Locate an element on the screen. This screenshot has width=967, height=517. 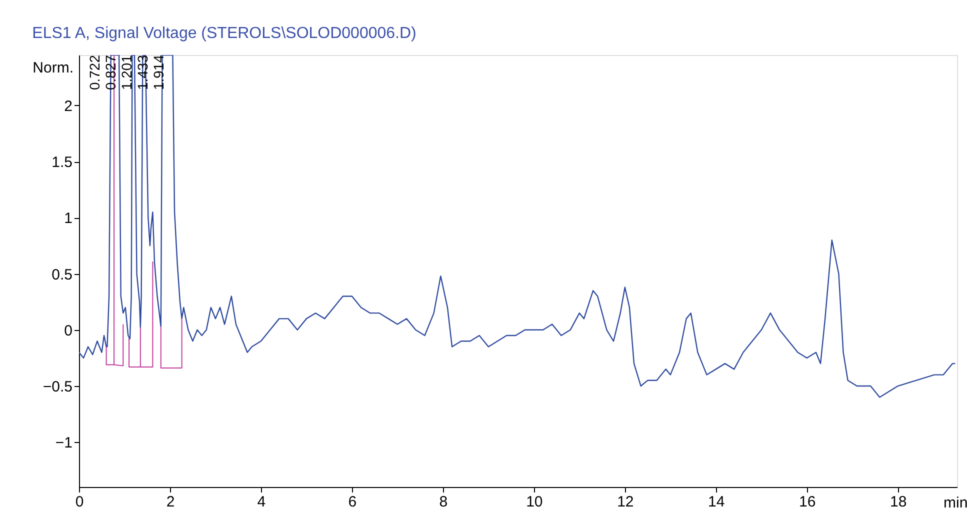
chart-title: ELS1 A, Signal Voltage (STEROLS\SOLOD000006.D) is located at coordinates (224, 33).